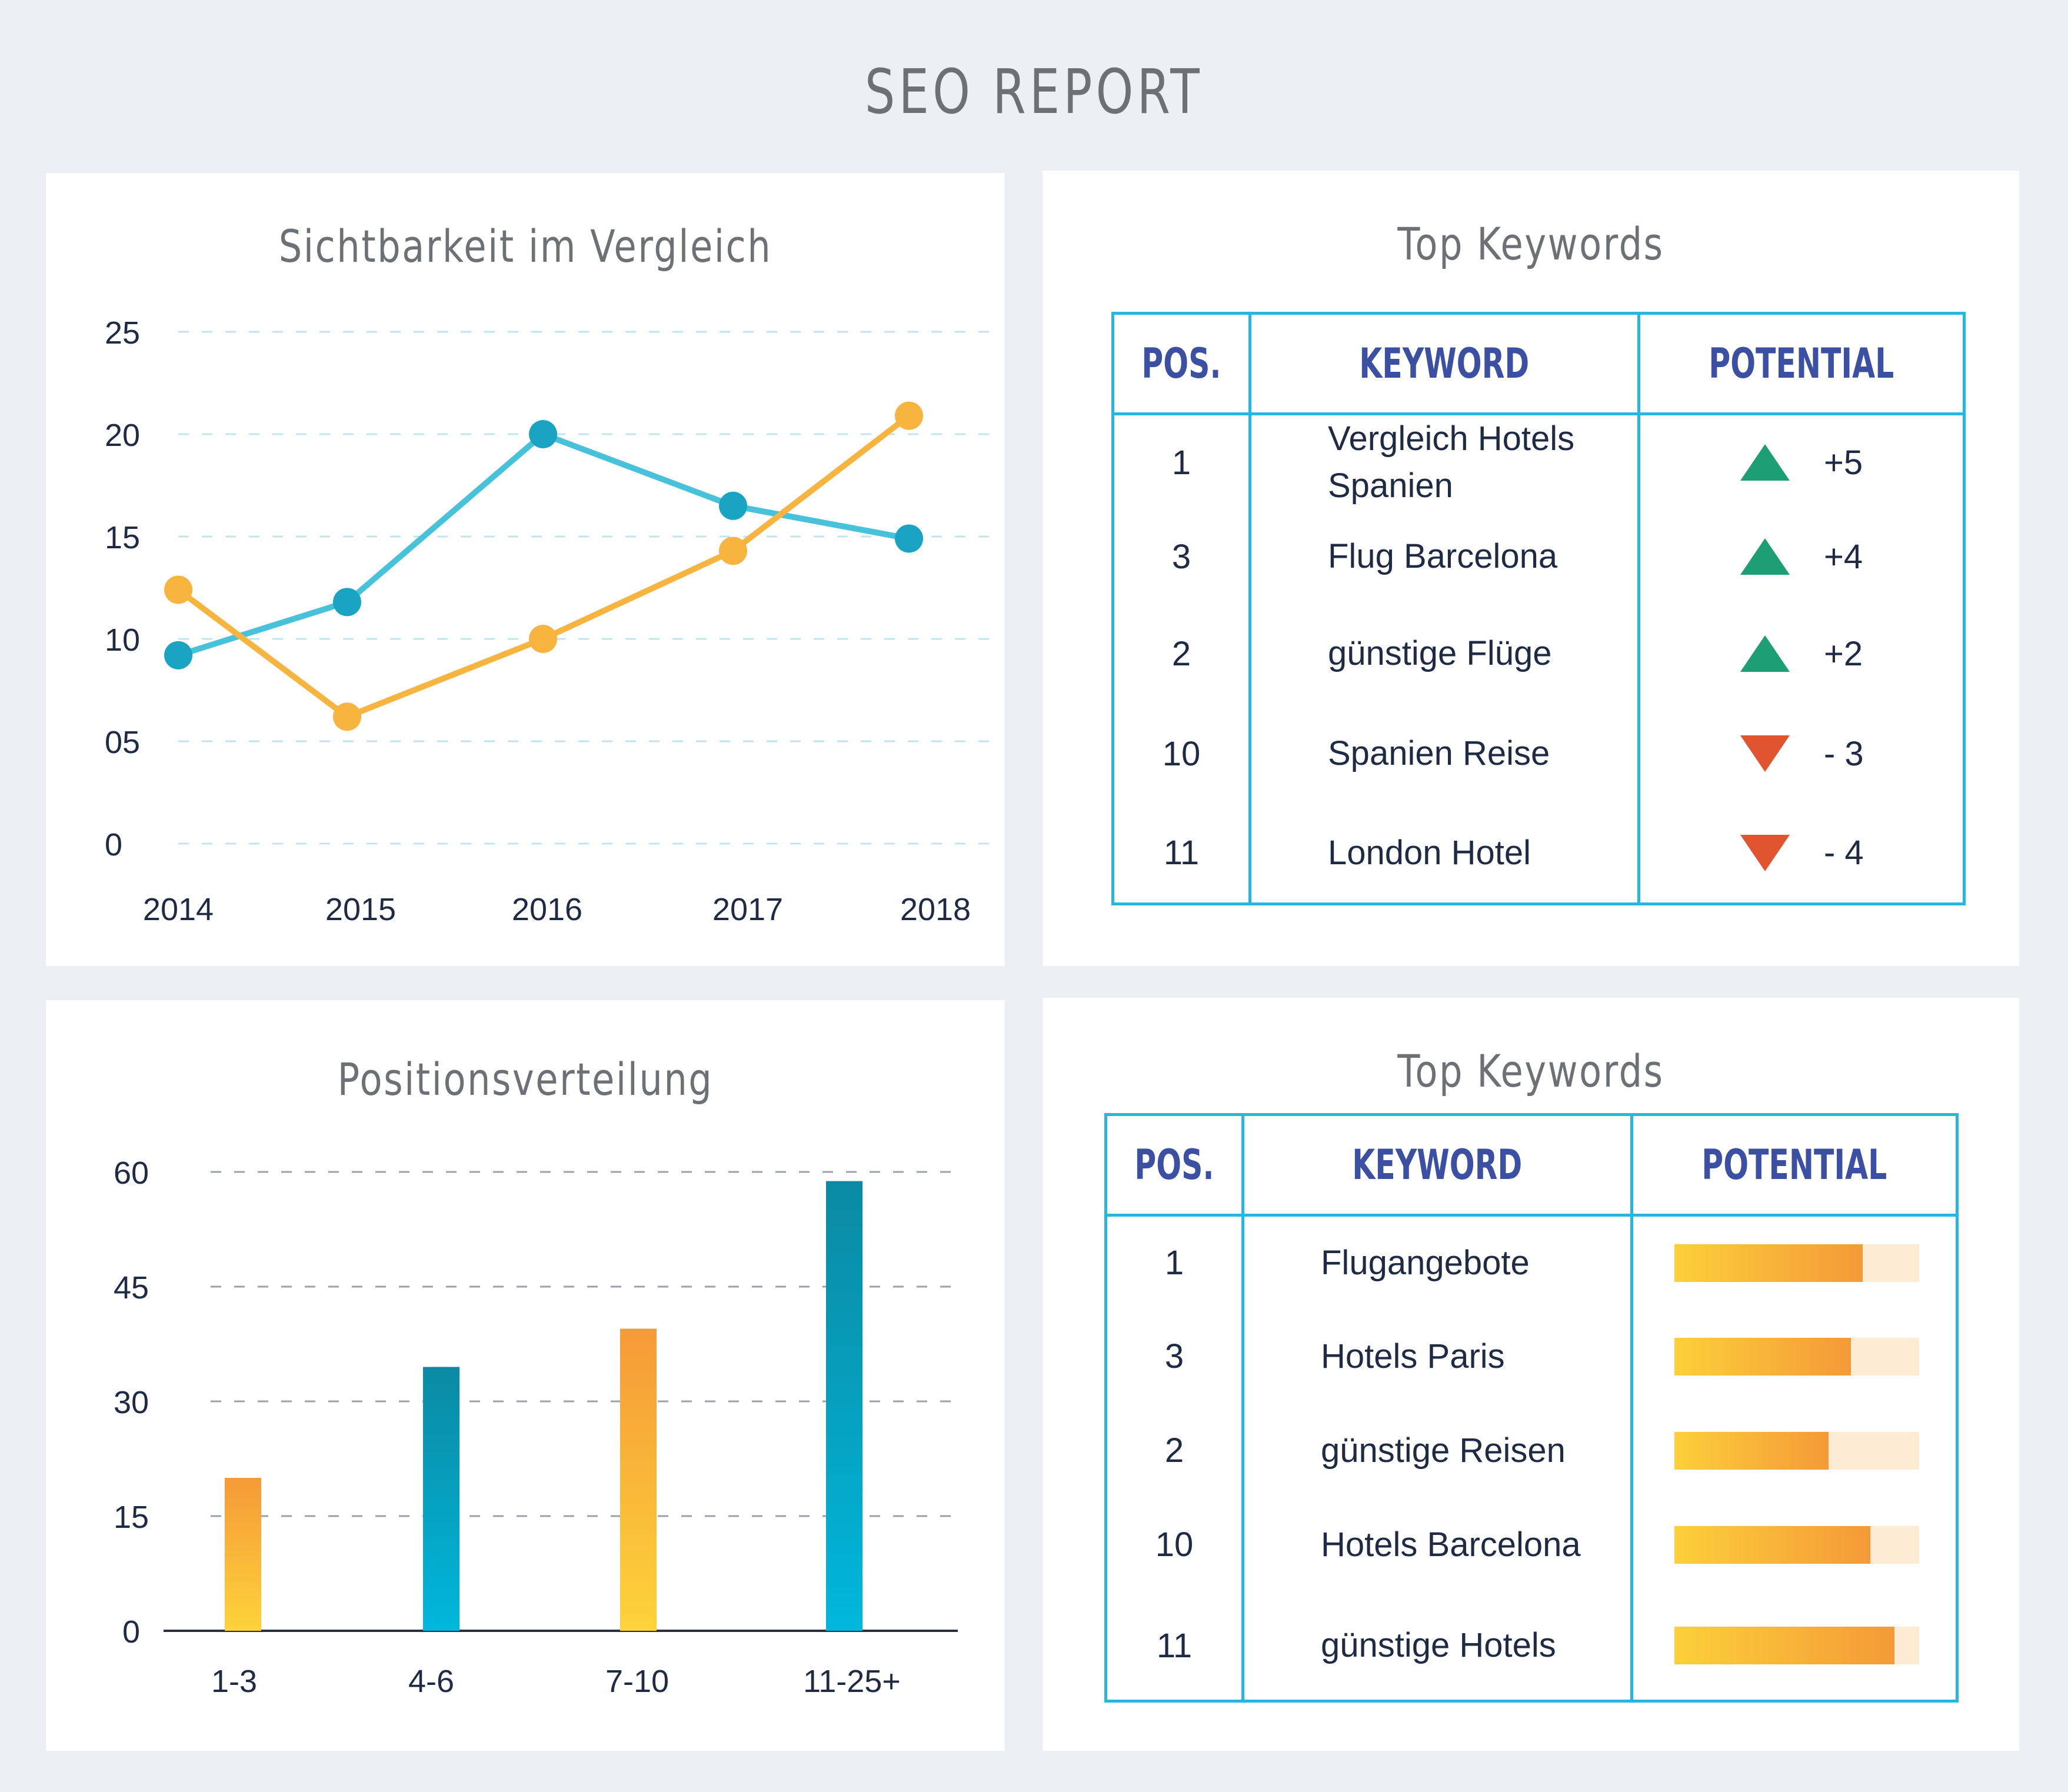 The width and height of the screenshot is (2068, 1792). What do you see at coordinates (525, 246) in the screenshot?
I see `visibility-chart-title: Sichtbarkeit im Vergleich` at bounding box center [525, 246].